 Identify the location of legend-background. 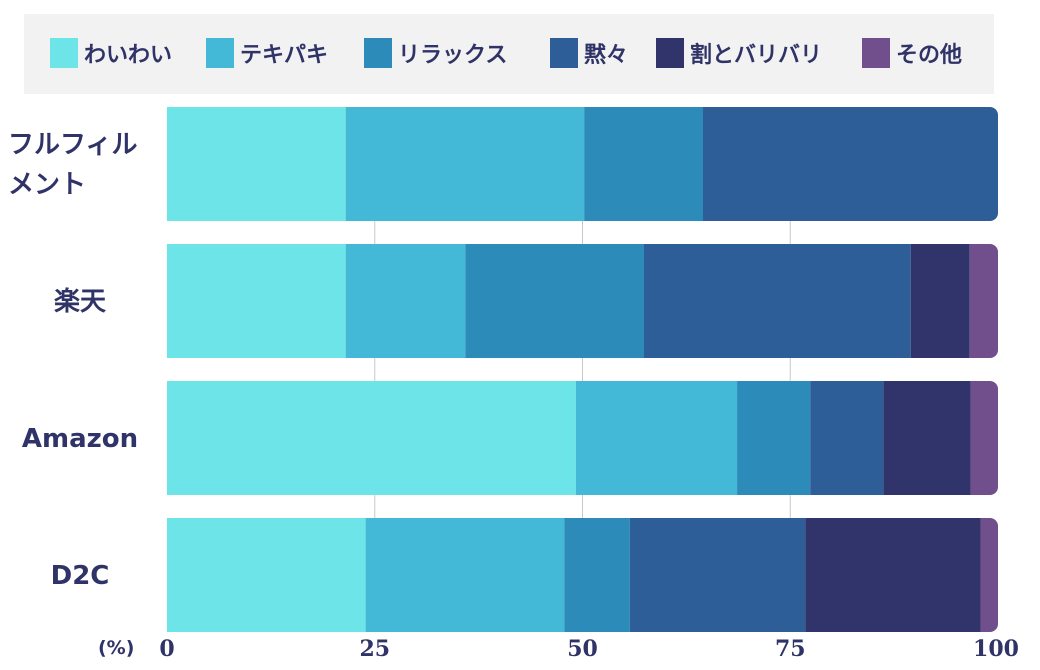
(509, 54).